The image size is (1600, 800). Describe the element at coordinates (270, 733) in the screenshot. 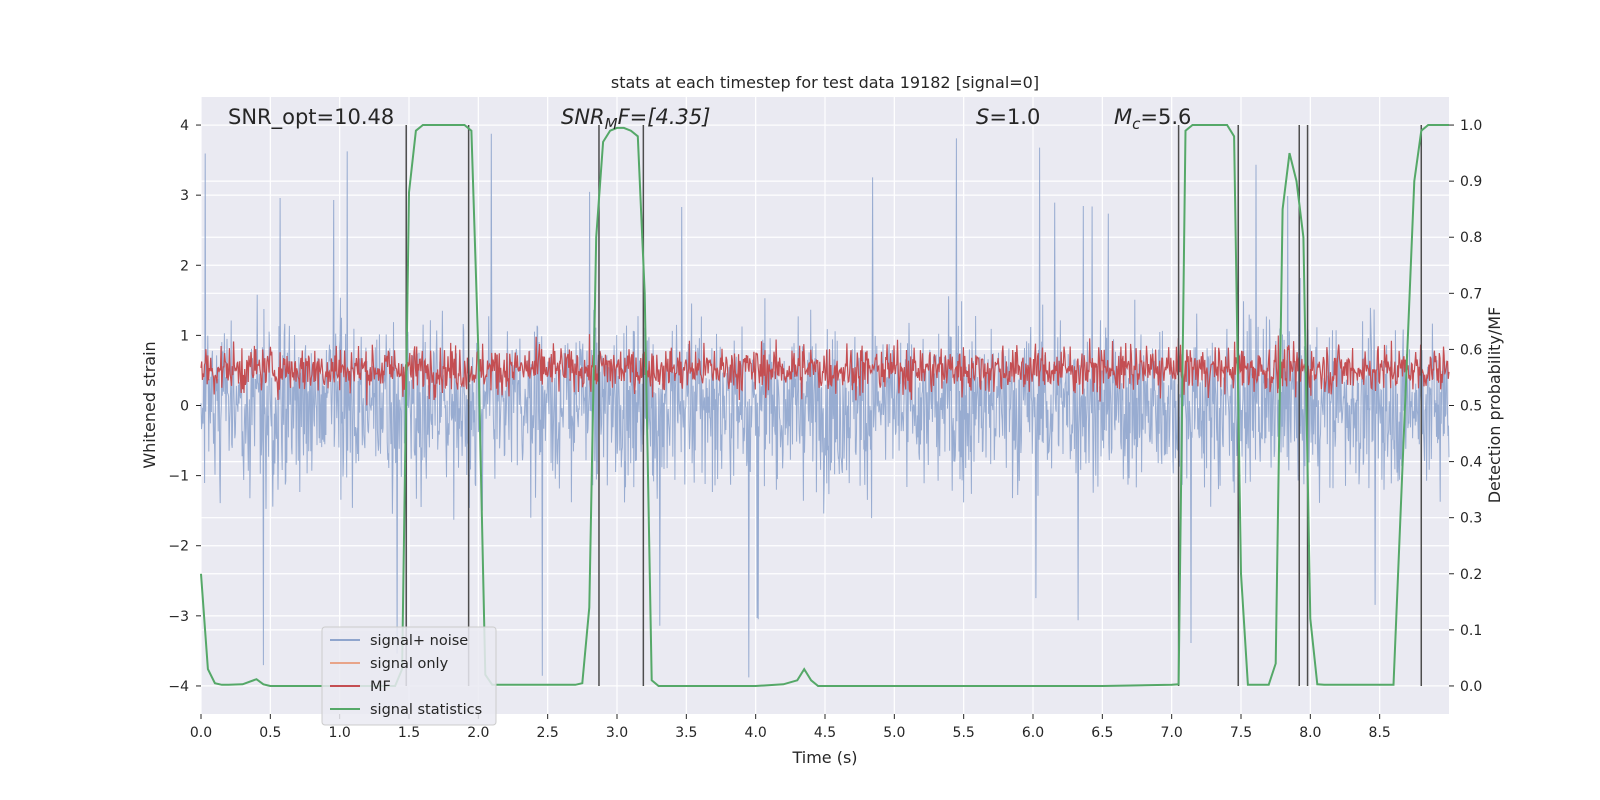

I see `x-tick-label: 0.5` at that location.